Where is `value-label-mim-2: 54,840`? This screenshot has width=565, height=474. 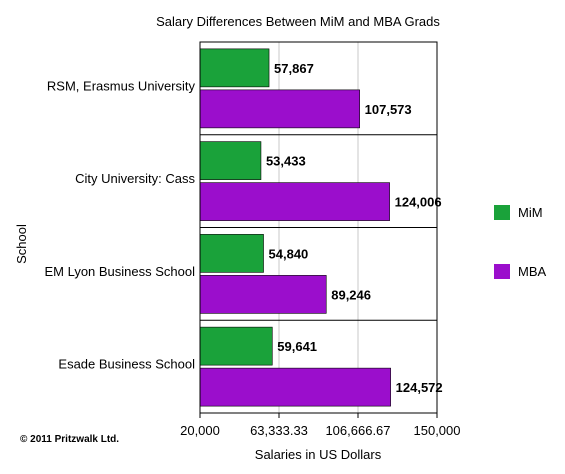 value-label-mim-2: 54,840 is located at coordinates (289, 253).